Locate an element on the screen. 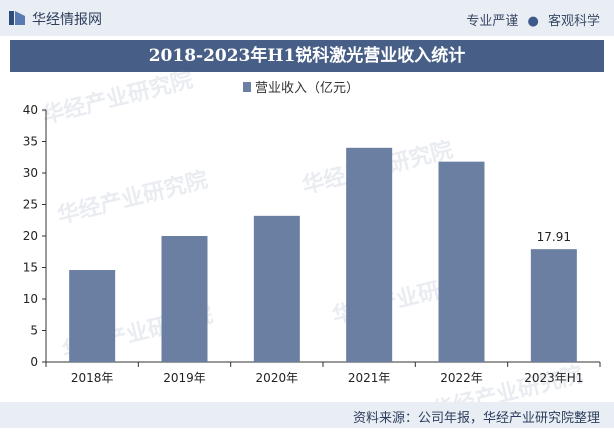 The width and height of the screenshot is (614, 432). slogan-left: 专业严谨 is located at coordinates (492, 21).